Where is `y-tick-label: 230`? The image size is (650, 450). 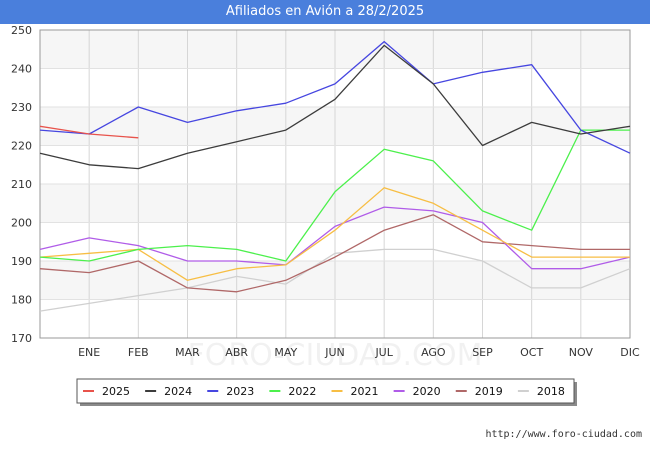
y-tick-label: 230 is located at coordinates (21, 107).